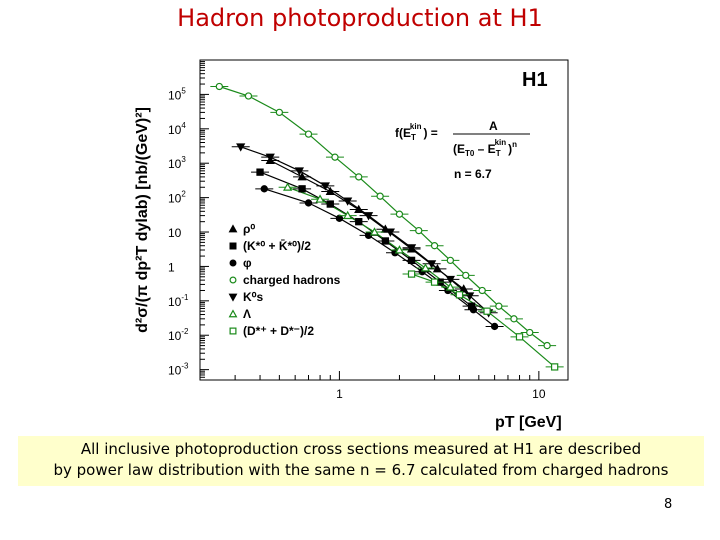  Describe the element at coordinates (178, 370) in the screenshot. I see `y-tick-label: 10⁻³` at that location.